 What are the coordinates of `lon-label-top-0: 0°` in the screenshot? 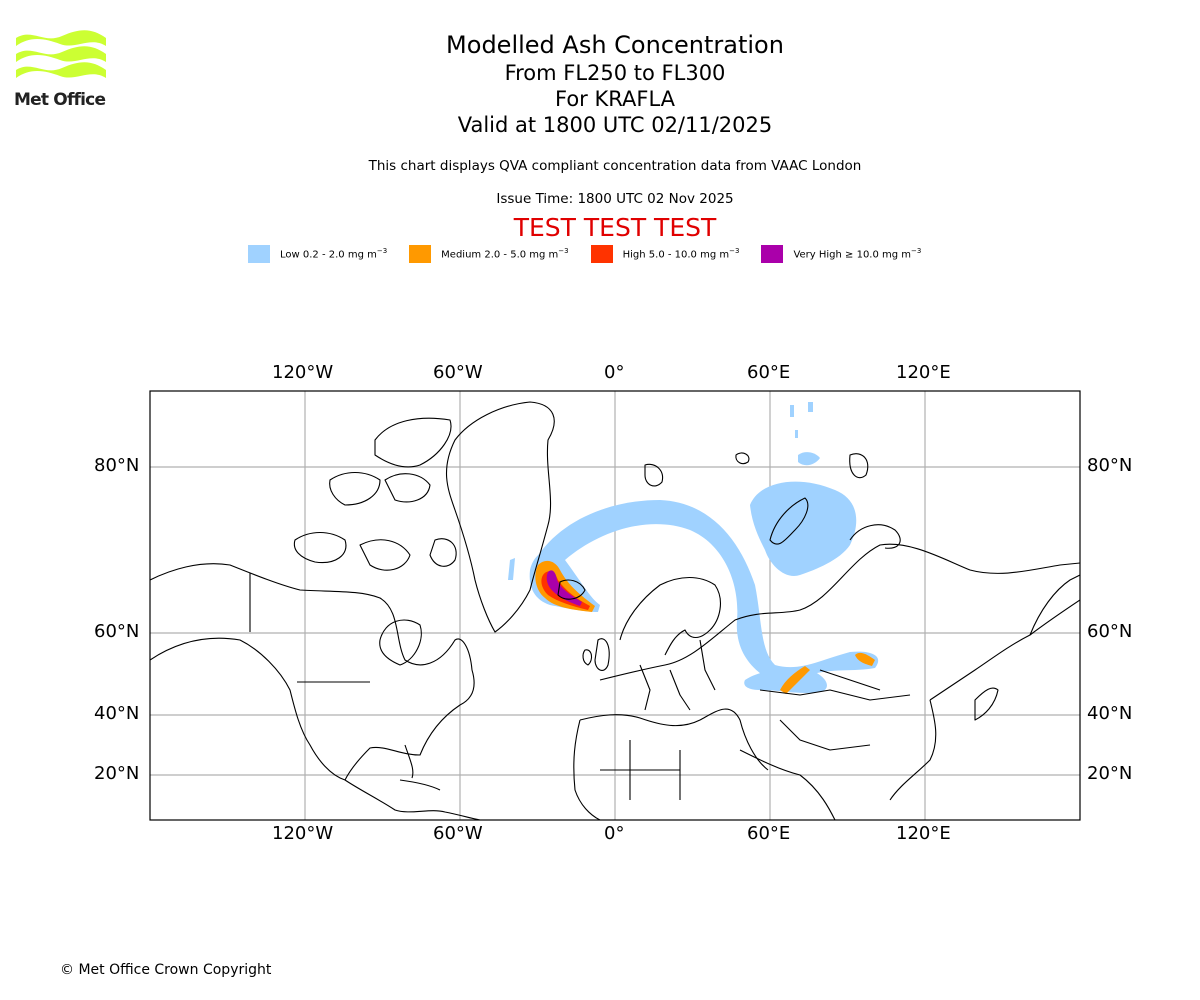 It's located at (614, 372).